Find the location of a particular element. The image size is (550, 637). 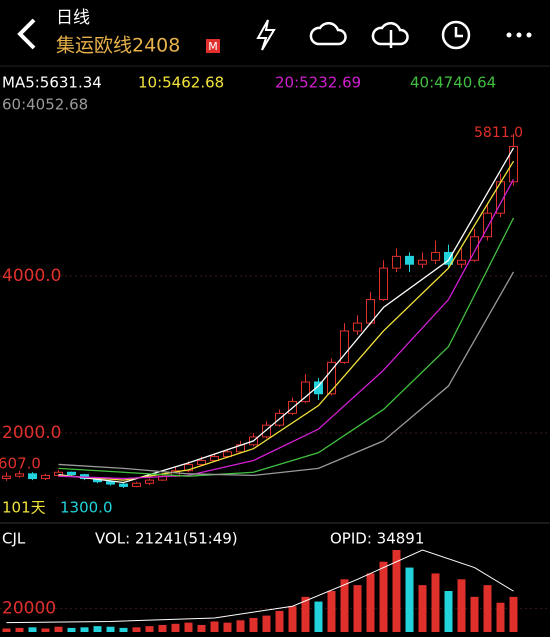

y-tick-label: 2000.0 is located at coordinates (31, 433).